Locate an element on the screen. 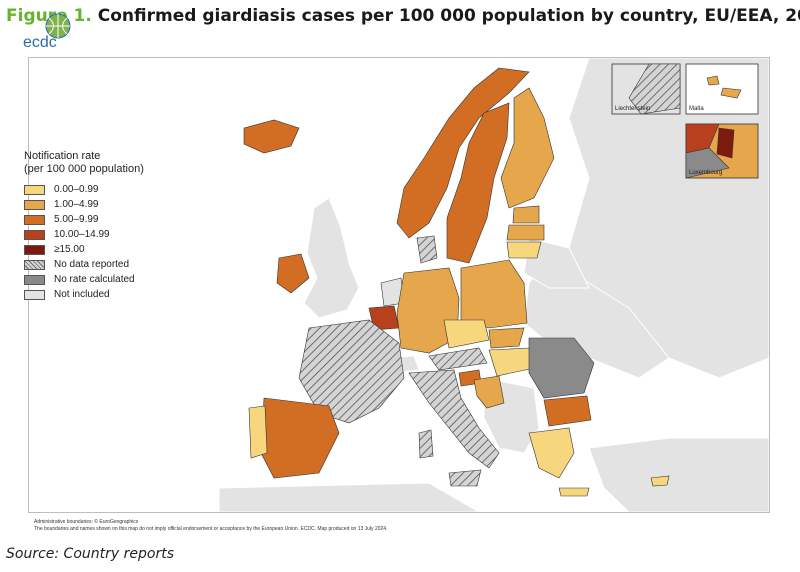 This screenshot has height=572, width=800. legend-item: No rate calculated is located at coordinates (84, 279).